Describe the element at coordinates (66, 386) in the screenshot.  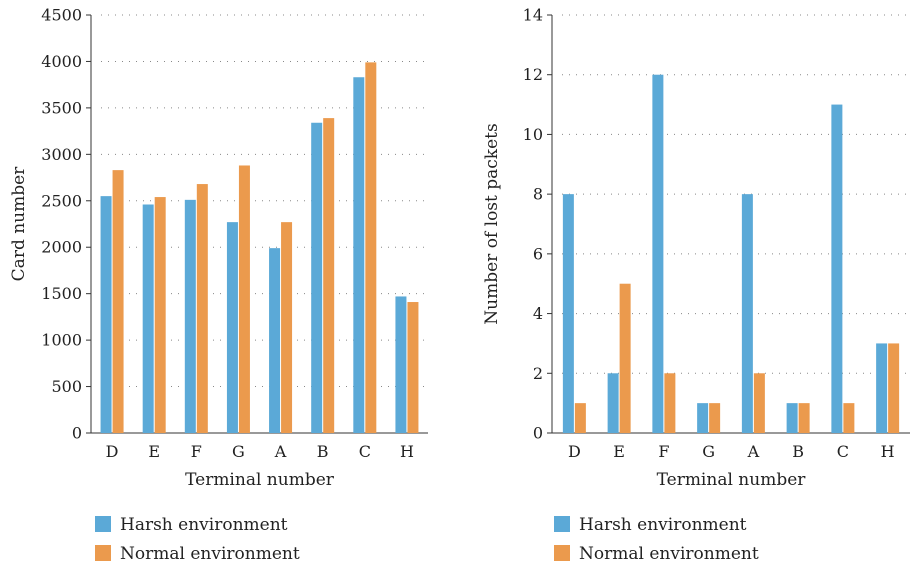
I see `y-tick-label: 500` at that location.